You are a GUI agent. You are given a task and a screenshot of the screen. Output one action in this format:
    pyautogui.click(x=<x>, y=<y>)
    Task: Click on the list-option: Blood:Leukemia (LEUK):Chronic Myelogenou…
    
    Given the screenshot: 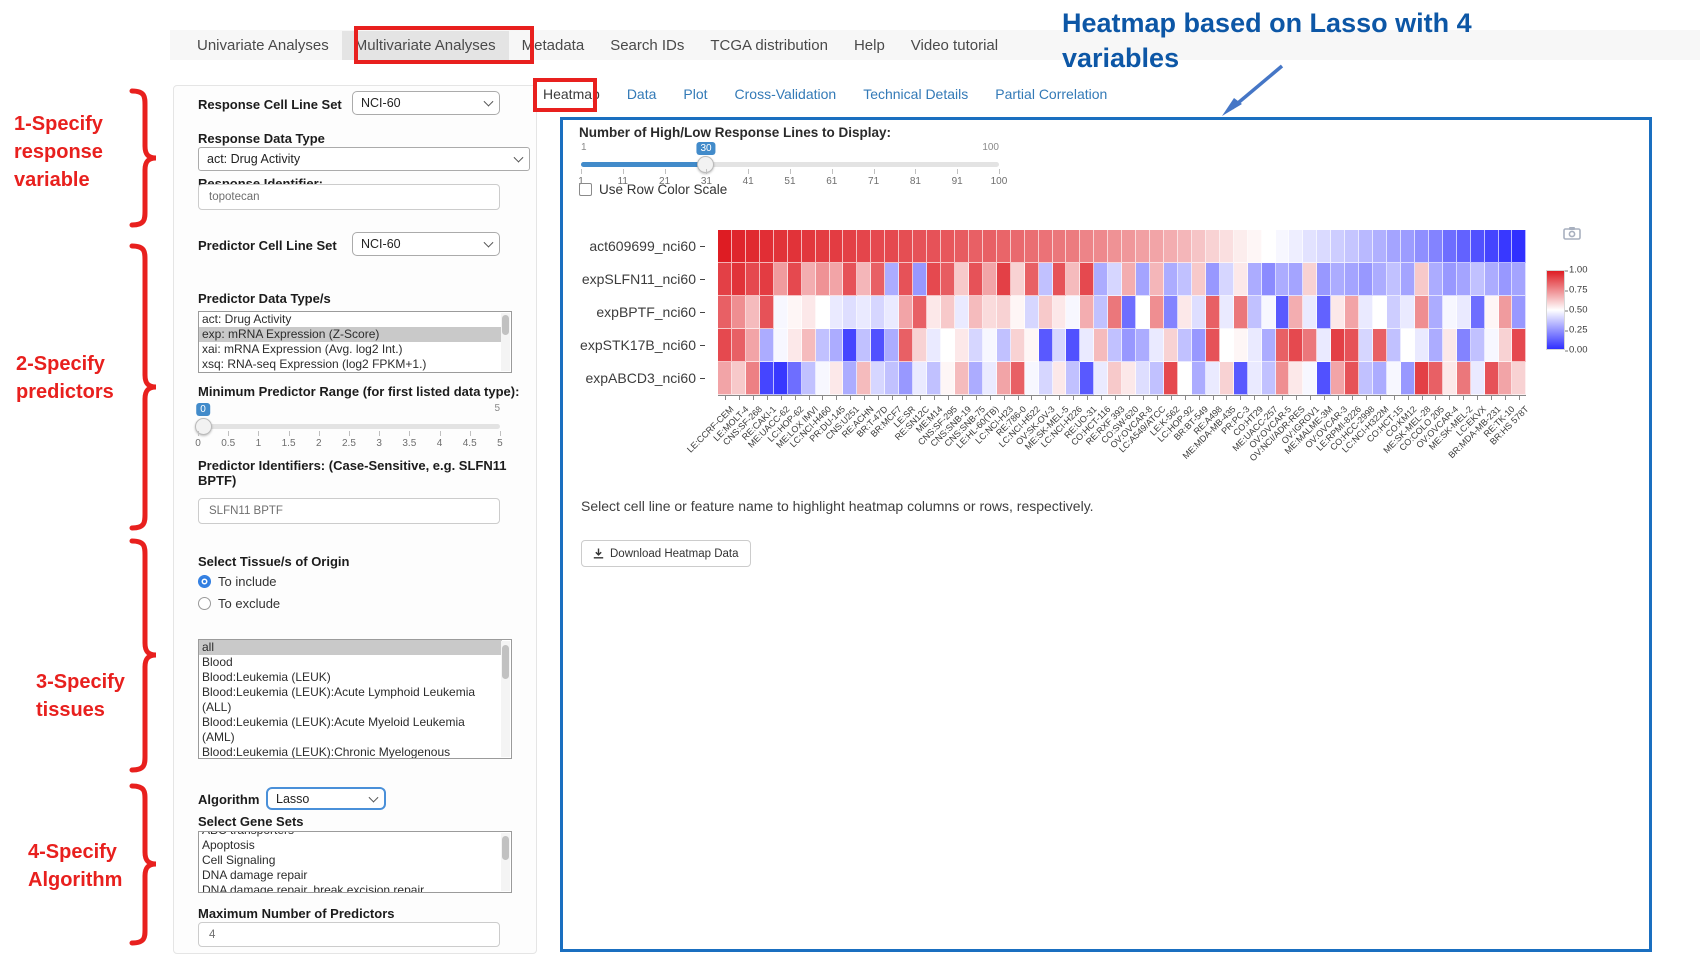 What is the action you would take?
    pyautogui.click(x=326, y=752)
    